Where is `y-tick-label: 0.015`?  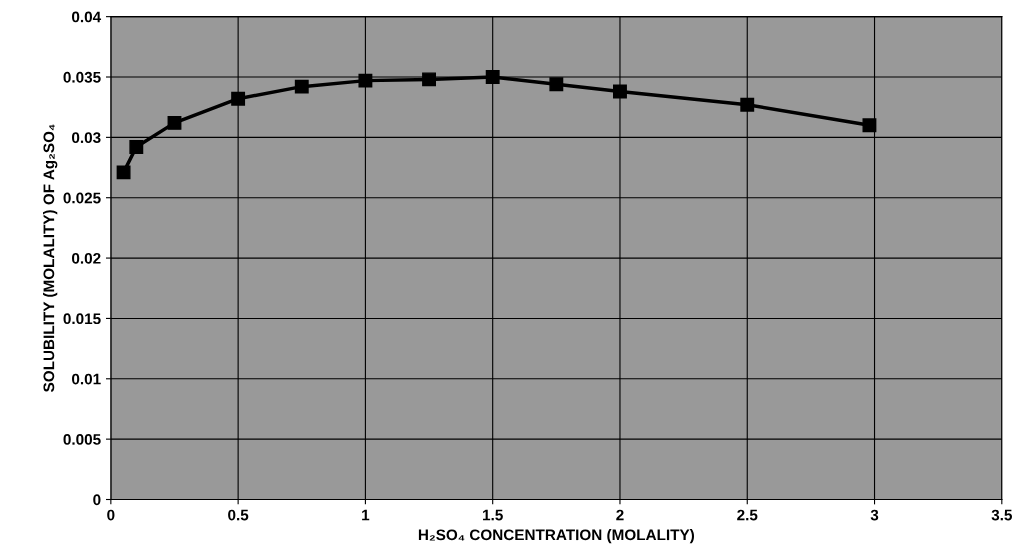 y-tick-label: 0.015 is located at coordinates (82, 319).